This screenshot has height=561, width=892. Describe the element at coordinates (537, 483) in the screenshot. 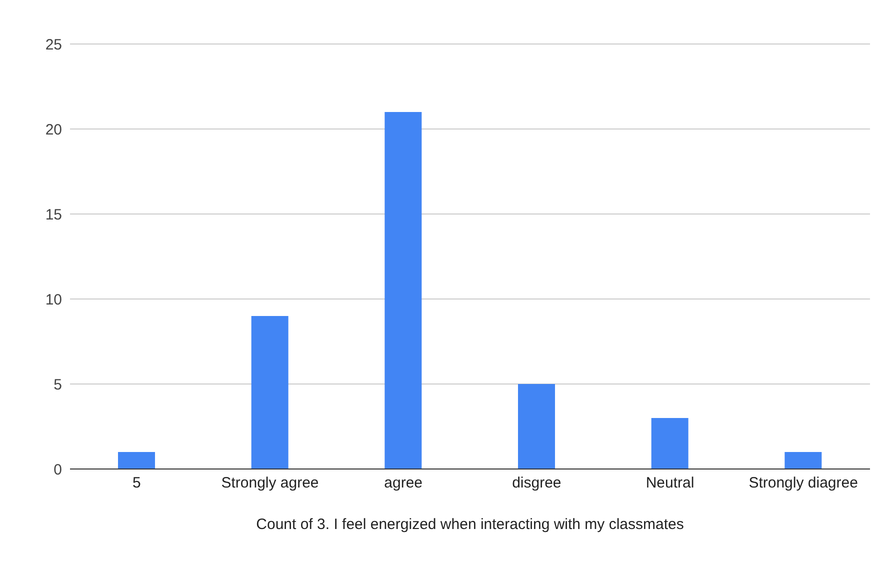

I see `x-tick-label: disgree` at that location.